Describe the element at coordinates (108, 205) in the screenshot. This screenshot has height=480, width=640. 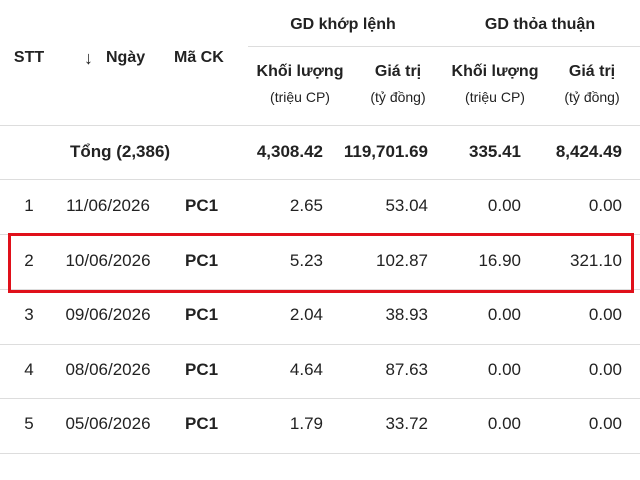
I see `cell: 11/06/2026` at that location.